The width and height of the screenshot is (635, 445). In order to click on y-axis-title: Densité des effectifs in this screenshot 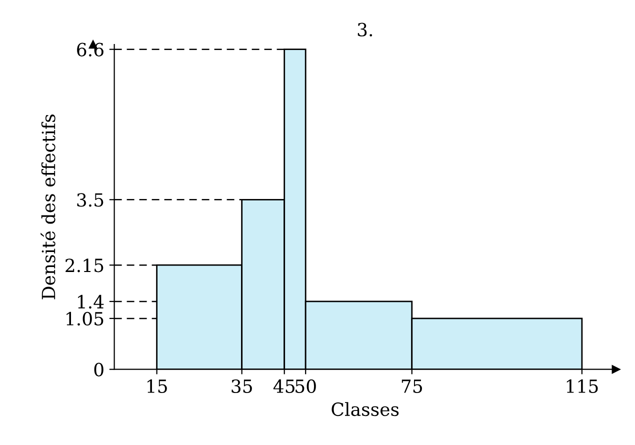, I will do `click(48, 207)`.